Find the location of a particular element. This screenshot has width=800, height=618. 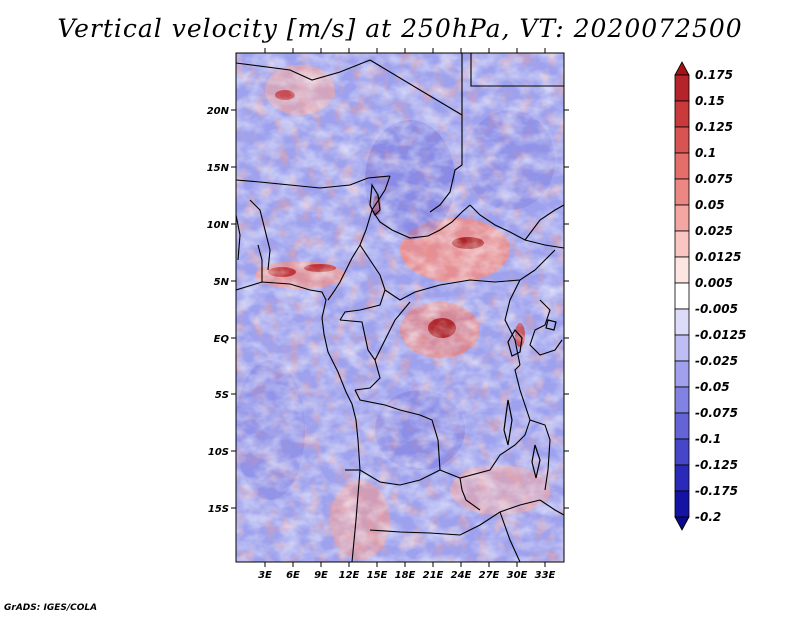

colorbar-label: -0.175 is located at coordinates (716, 491).